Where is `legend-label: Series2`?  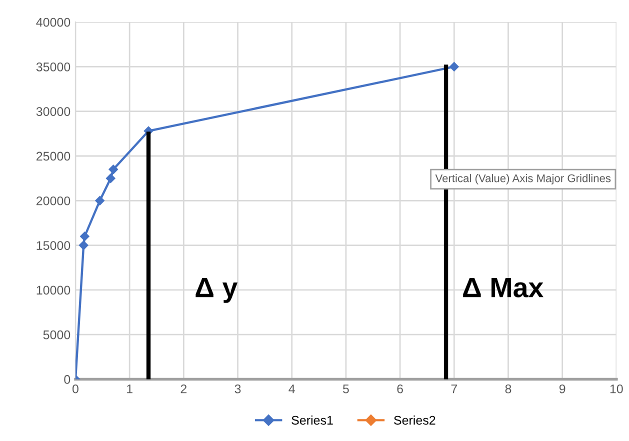
legend-label: Series2 is located at coordinates (415, 420).